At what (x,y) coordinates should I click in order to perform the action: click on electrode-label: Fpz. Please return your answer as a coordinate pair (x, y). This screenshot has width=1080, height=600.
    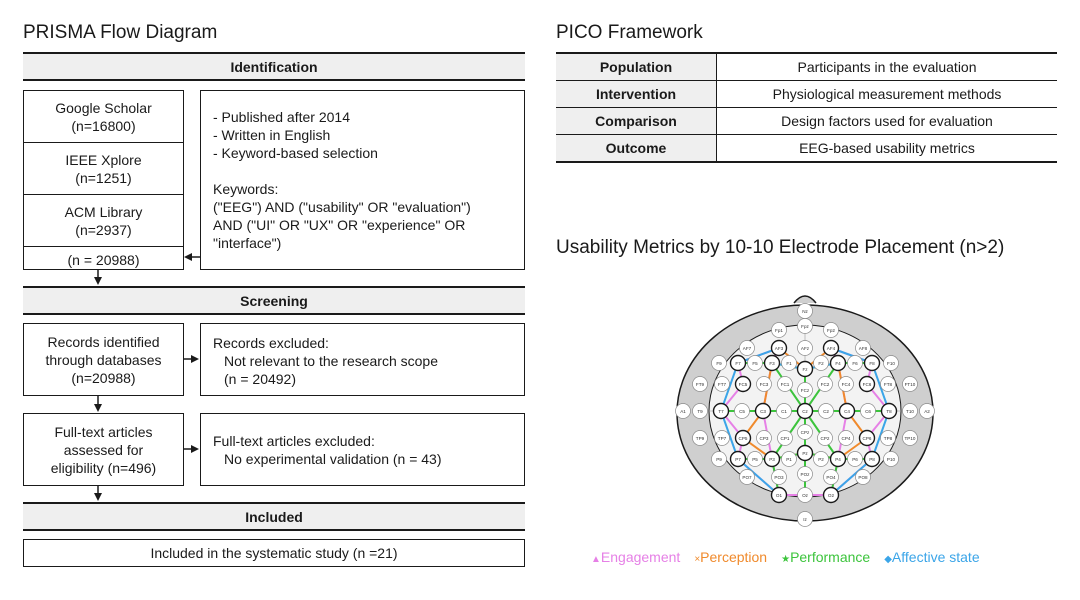
    Looking at the image, I should click on (805, 326).